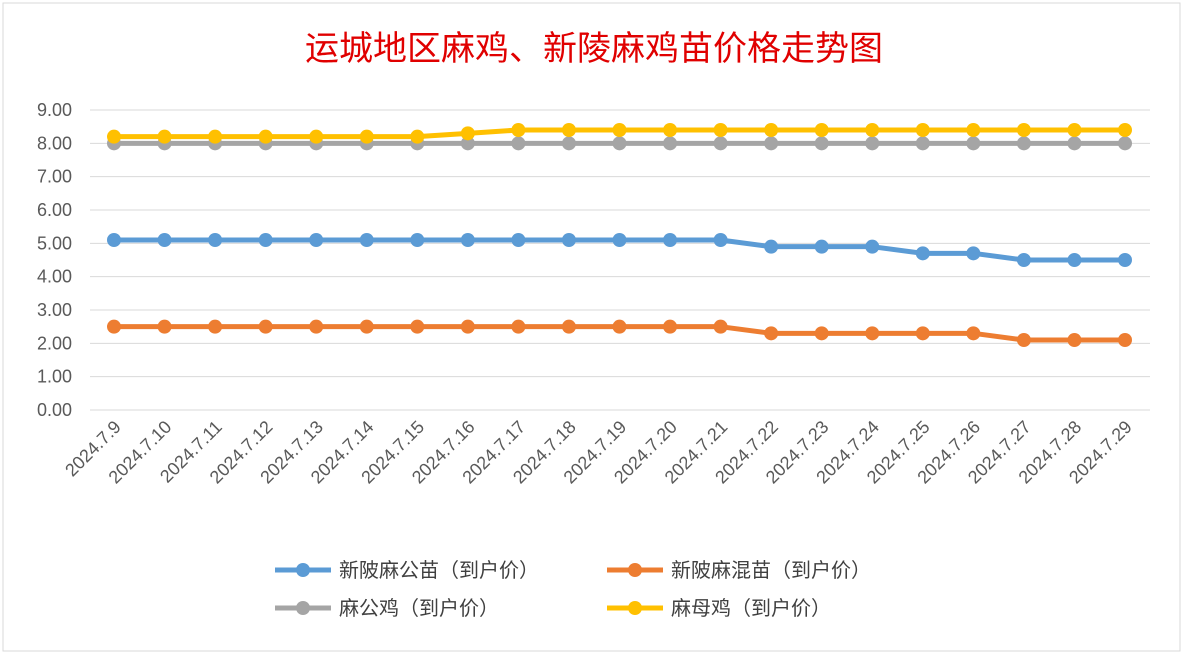  I want to click on y-tick-label: 3.00, so click(54, 310).